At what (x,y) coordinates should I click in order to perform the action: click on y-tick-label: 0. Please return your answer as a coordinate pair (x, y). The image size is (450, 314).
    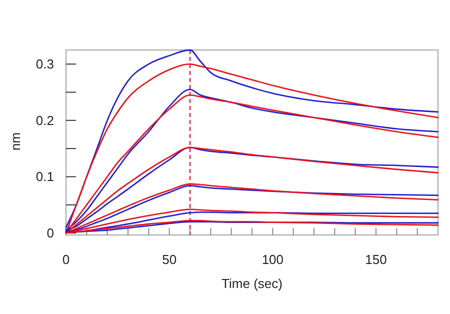
    Looking at the image, I should click on (50, 233).